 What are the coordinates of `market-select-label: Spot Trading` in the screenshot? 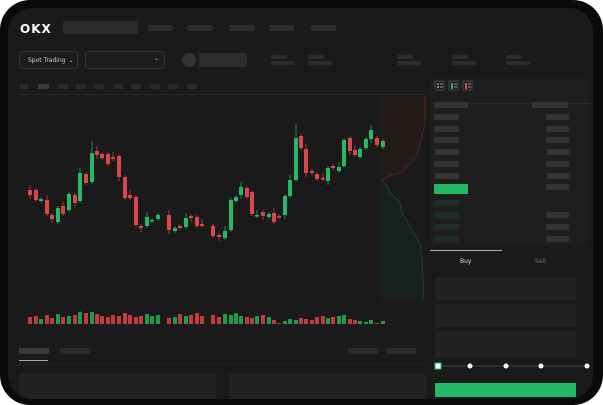 It's located at (47, 60).